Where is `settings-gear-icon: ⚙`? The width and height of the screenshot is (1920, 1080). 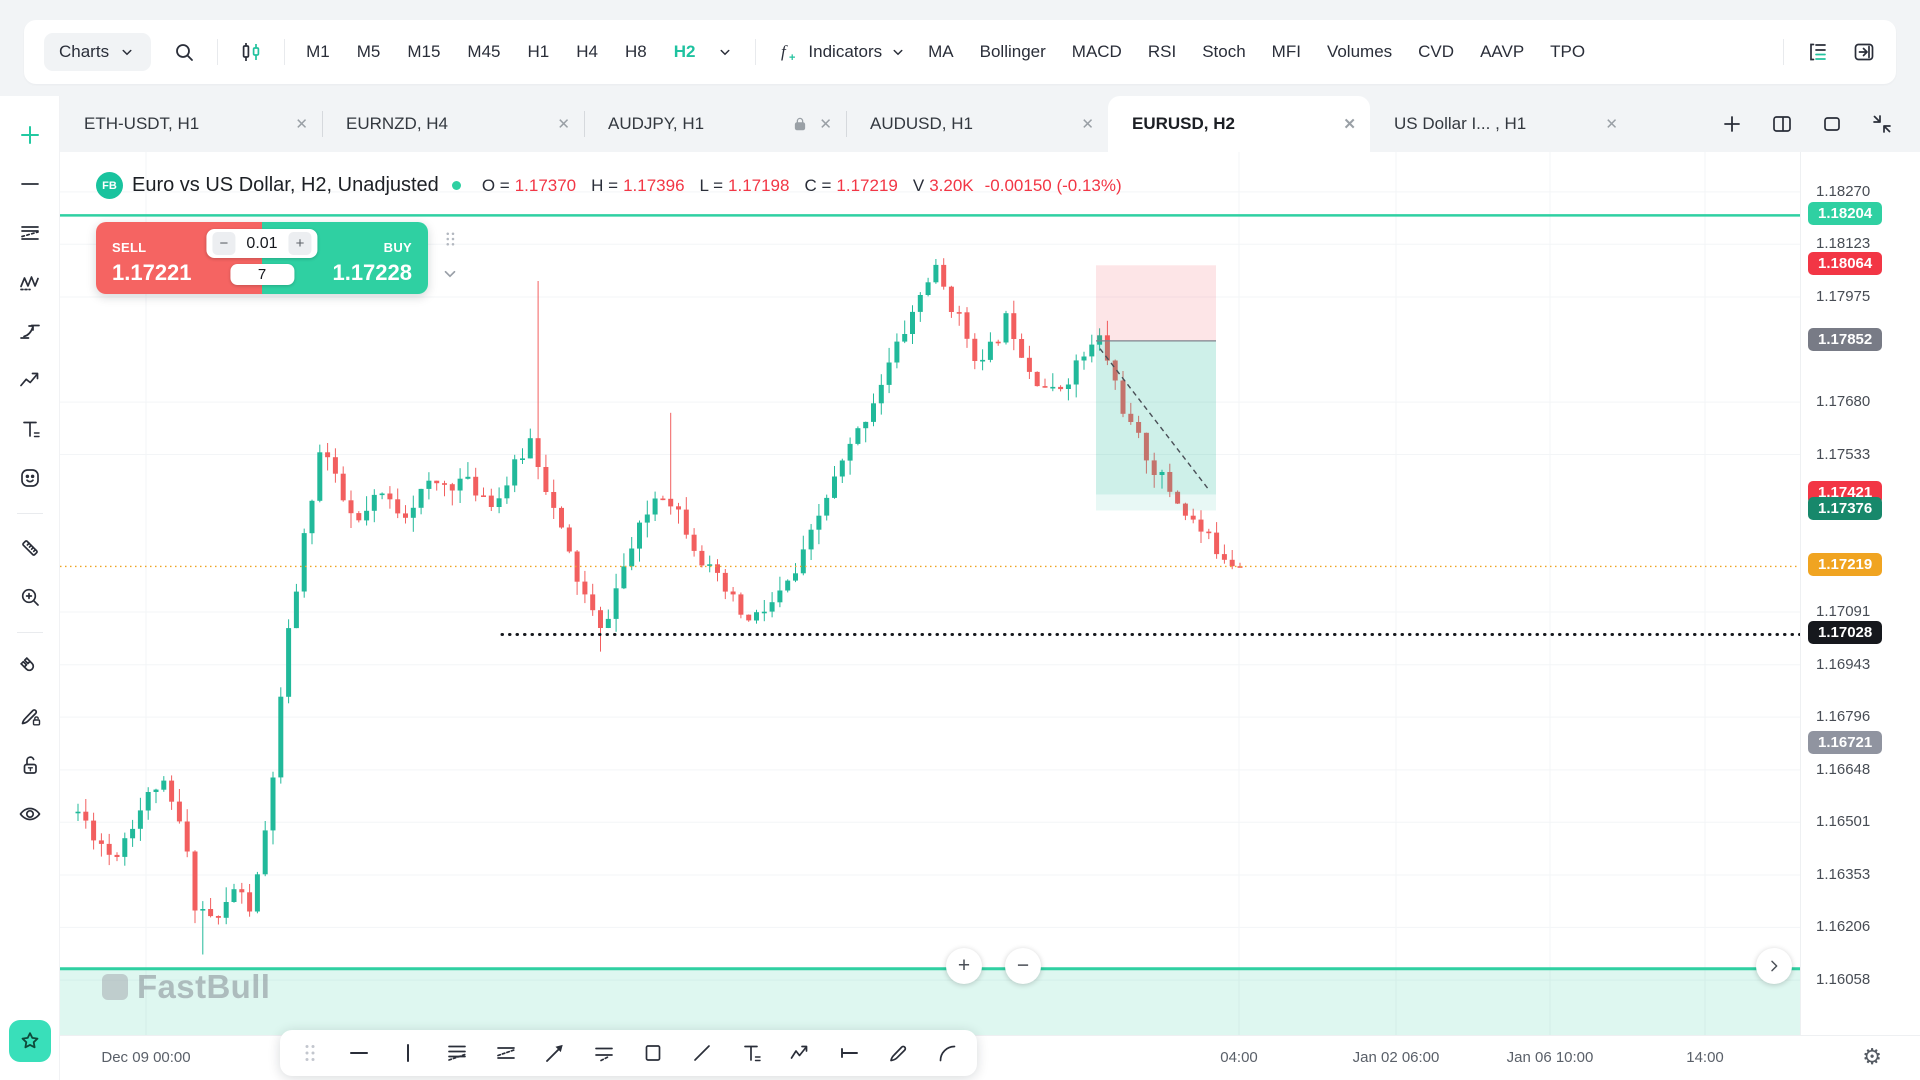 settings-gear-icon: ⚙ is located at coordinates (1872, 1056).